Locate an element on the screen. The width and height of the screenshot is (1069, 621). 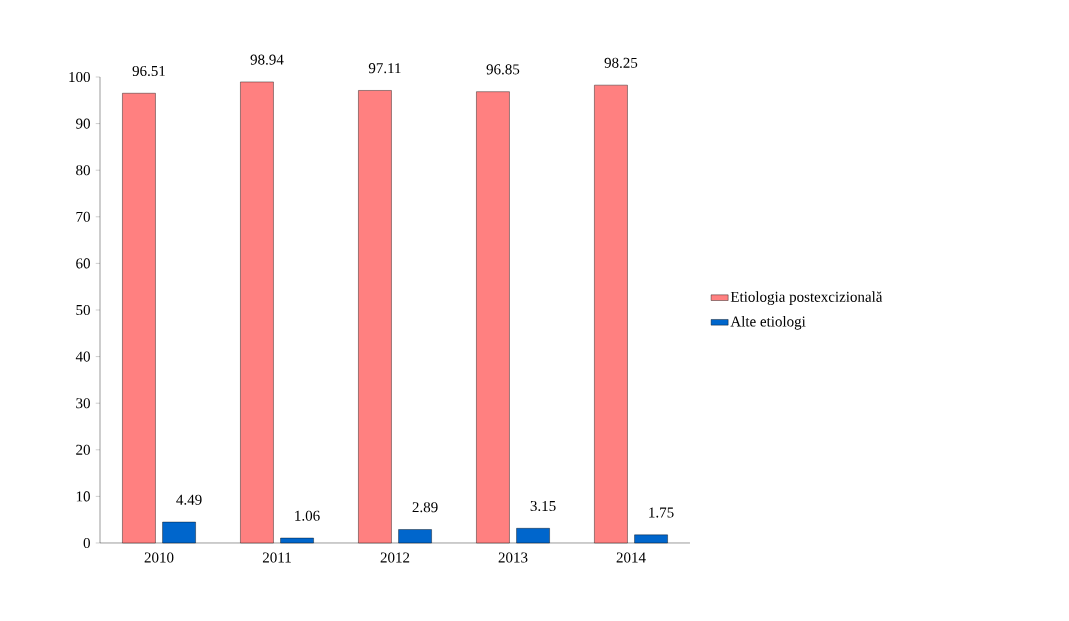
x-tick-label: 2010 is located at coordinates (159, 557).